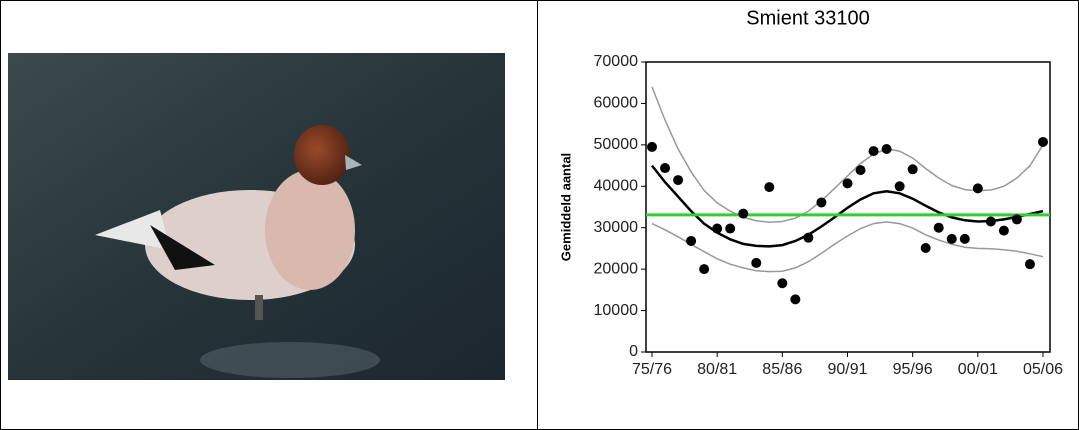  I want to click on y-tick-label: 50000, so click(616, 144).